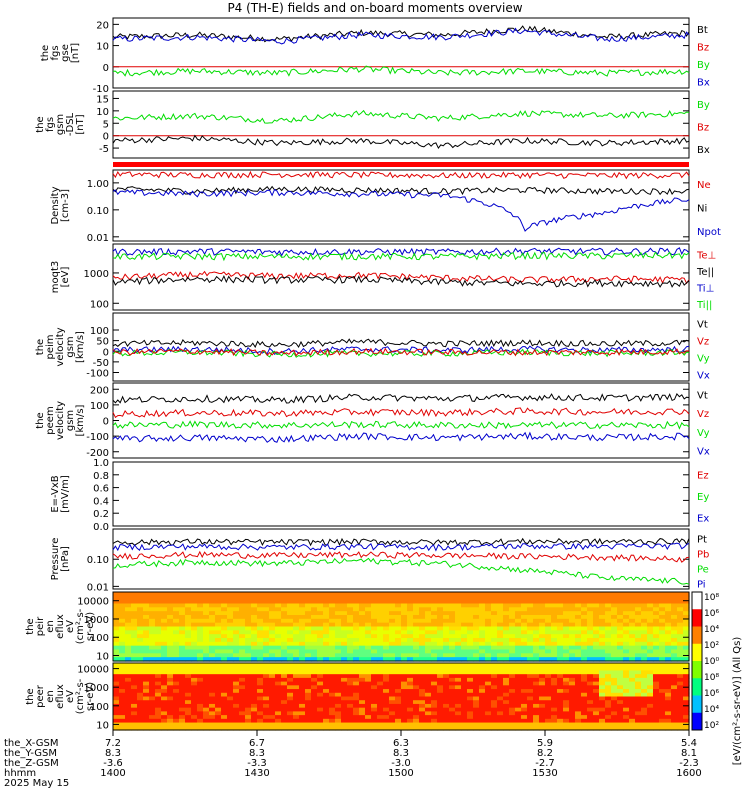 This screenshot has width=750, height=800. What do you see at coordinates (401, 743) in the screenshot?
I see `ephem-value: 6.3` at bounding box center [401, 743].